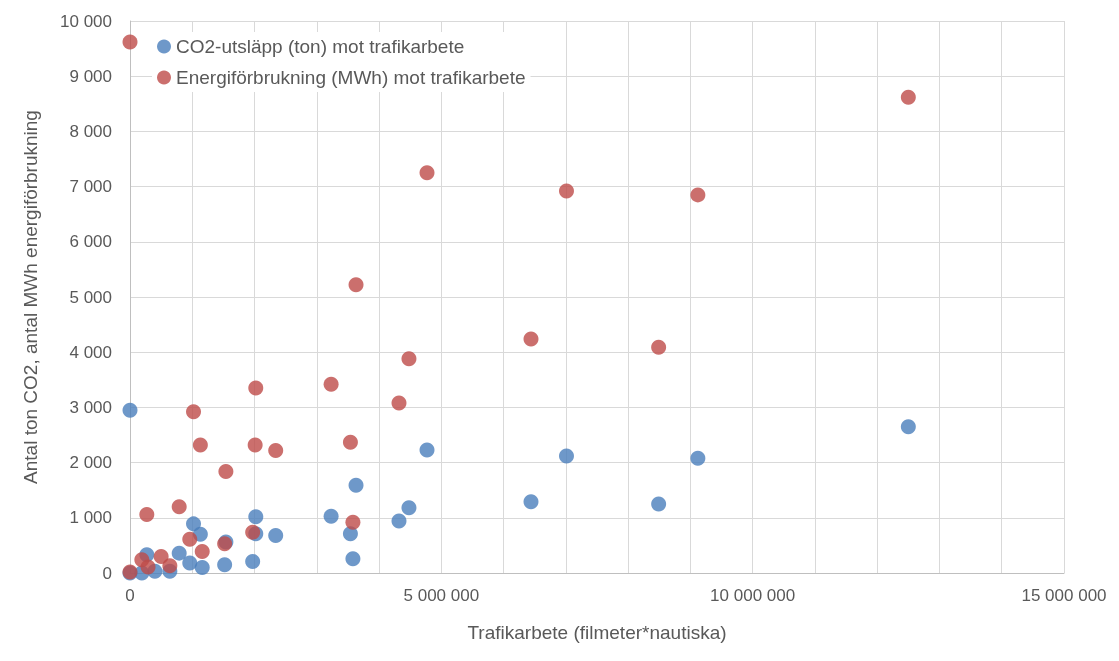 The height and width of the screenshot is (661, 1119). I want to click on y-tick-label: 3 000, so click(90, 407).